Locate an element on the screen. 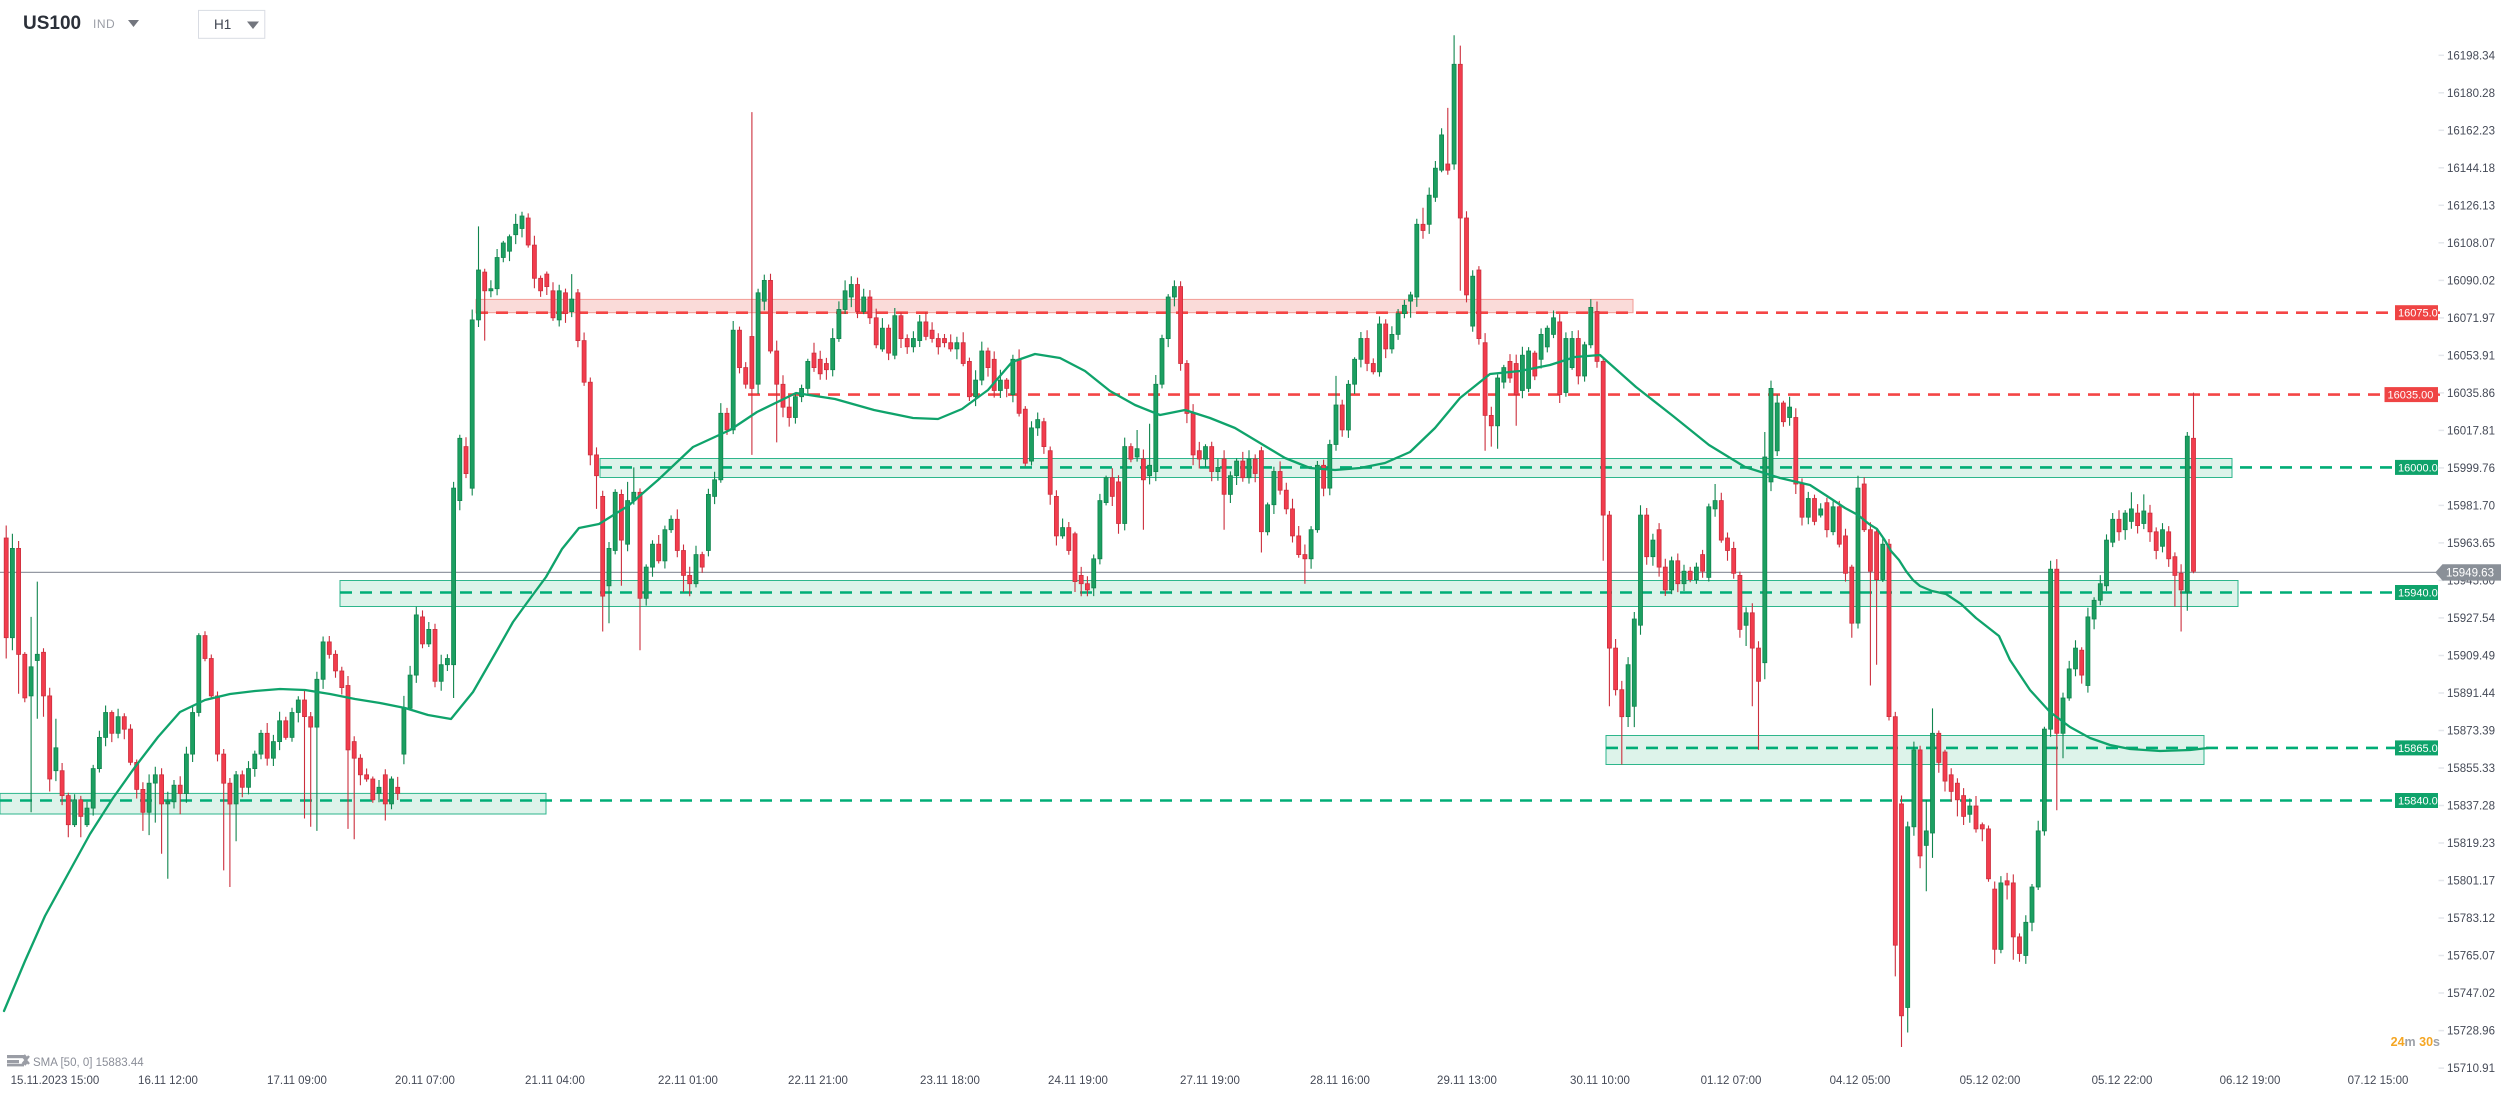 The image size is (2506, 1093). svg-text: 04.12 05:00 is located at coordinates (1860, 1081).